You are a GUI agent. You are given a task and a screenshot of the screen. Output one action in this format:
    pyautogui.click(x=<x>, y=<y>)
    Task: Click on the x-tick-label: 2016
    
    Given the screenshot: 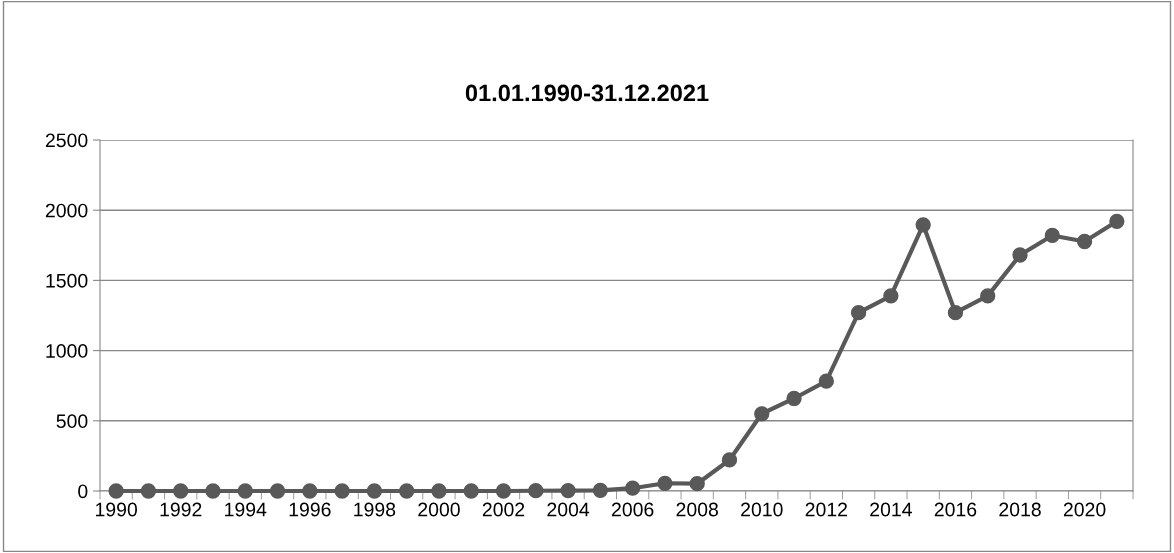 What is the action you would take?
    pyautogui.click(x=955, y=509)
    